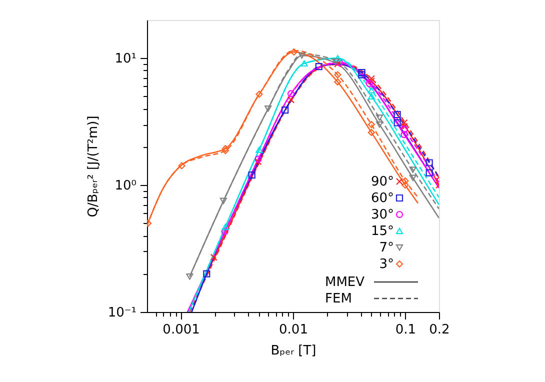 This screenshot has width=545, height=382. I want to click on x-tick-label: 0.001, so click(181, 330).